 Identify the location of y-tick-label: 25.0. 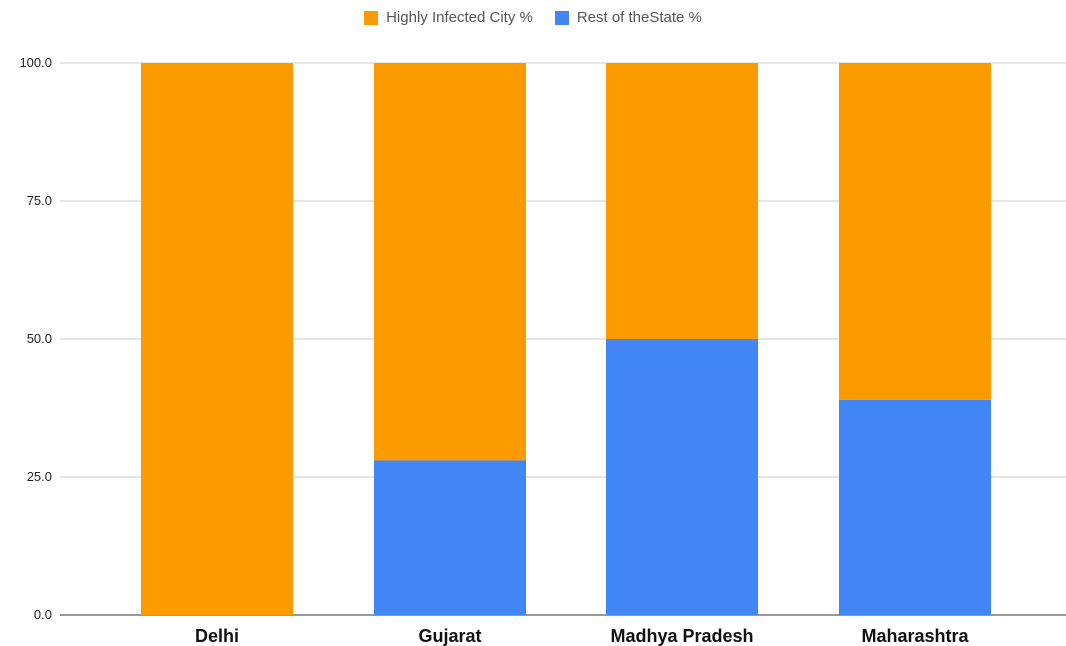
(39, 476).